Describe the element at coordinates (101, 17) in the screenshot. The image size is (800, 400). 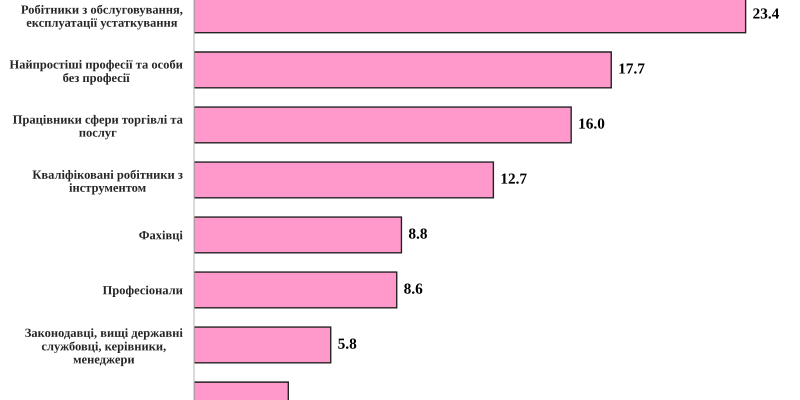
I see `y-tick-label: Робітники з обслуговування, експлуатації устаткування` at that location.